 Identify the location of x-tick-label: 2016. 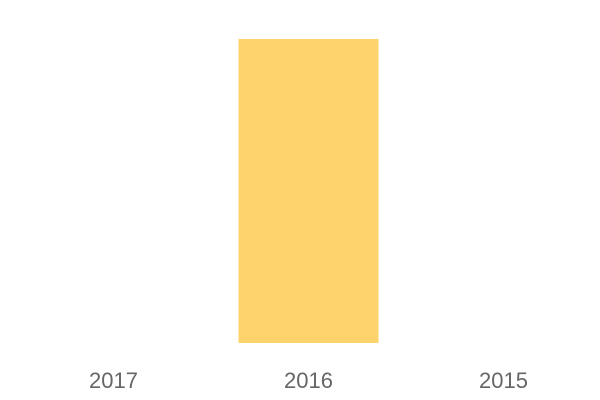
(308, 380).